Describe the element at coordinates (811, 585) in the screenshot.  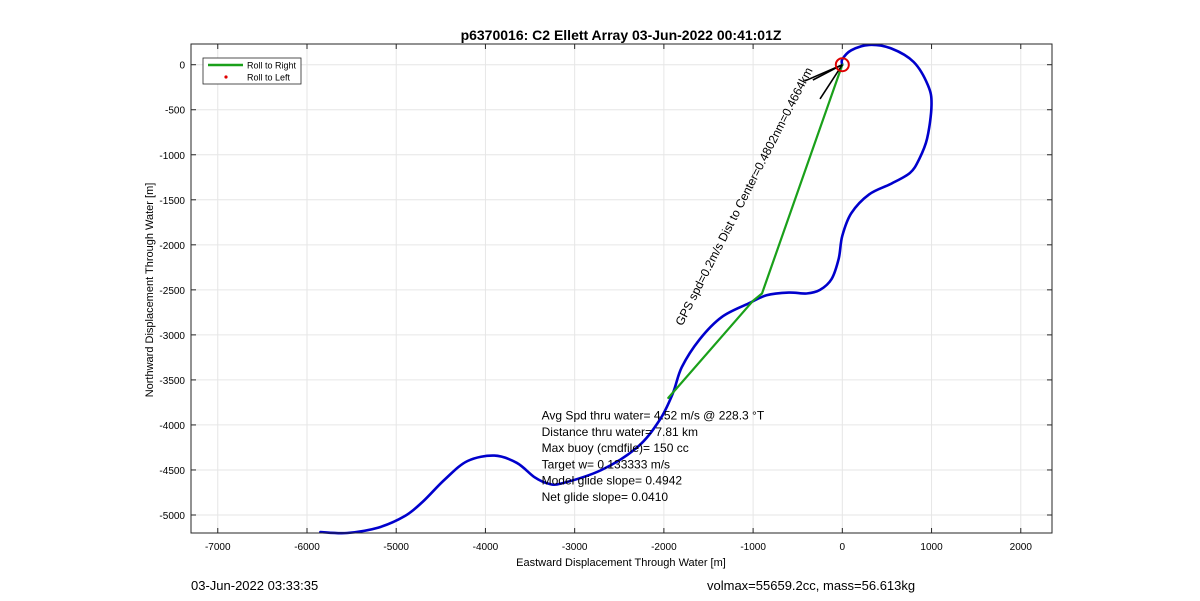
I see `footer-info: volmax=55659.2cc, mass=56.613kg` at that location.